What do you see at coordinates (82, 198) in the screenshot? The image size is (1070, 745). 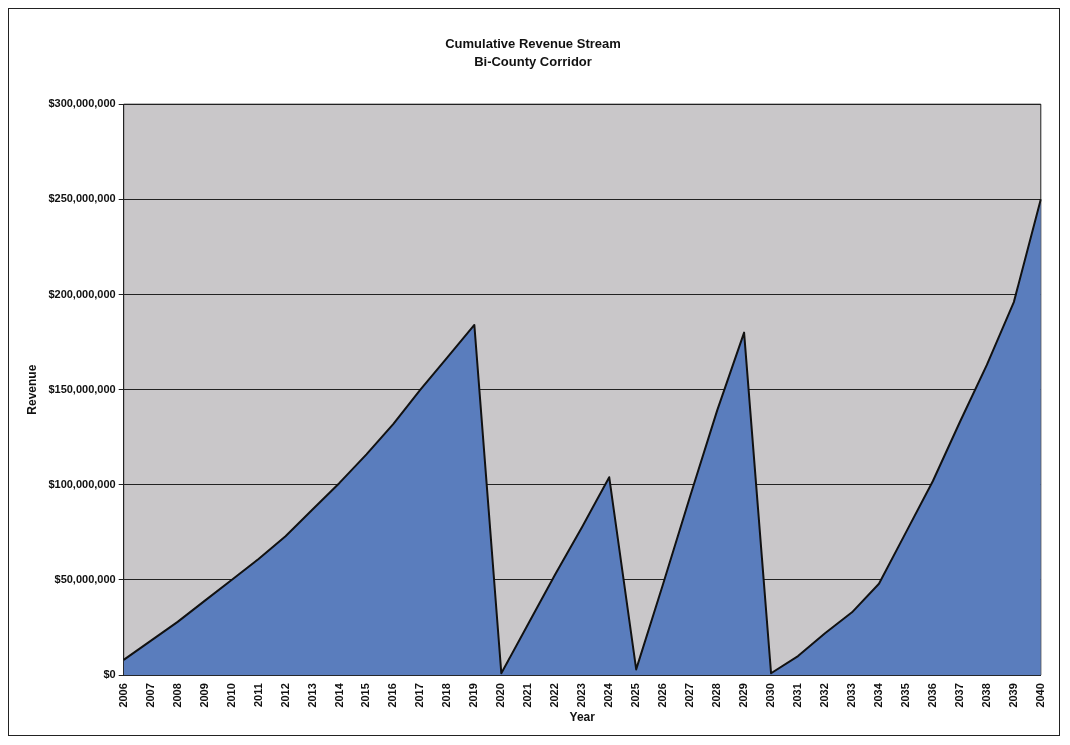 I see `y-tick-label: $250,000,000` at bounding box center [82, 198].